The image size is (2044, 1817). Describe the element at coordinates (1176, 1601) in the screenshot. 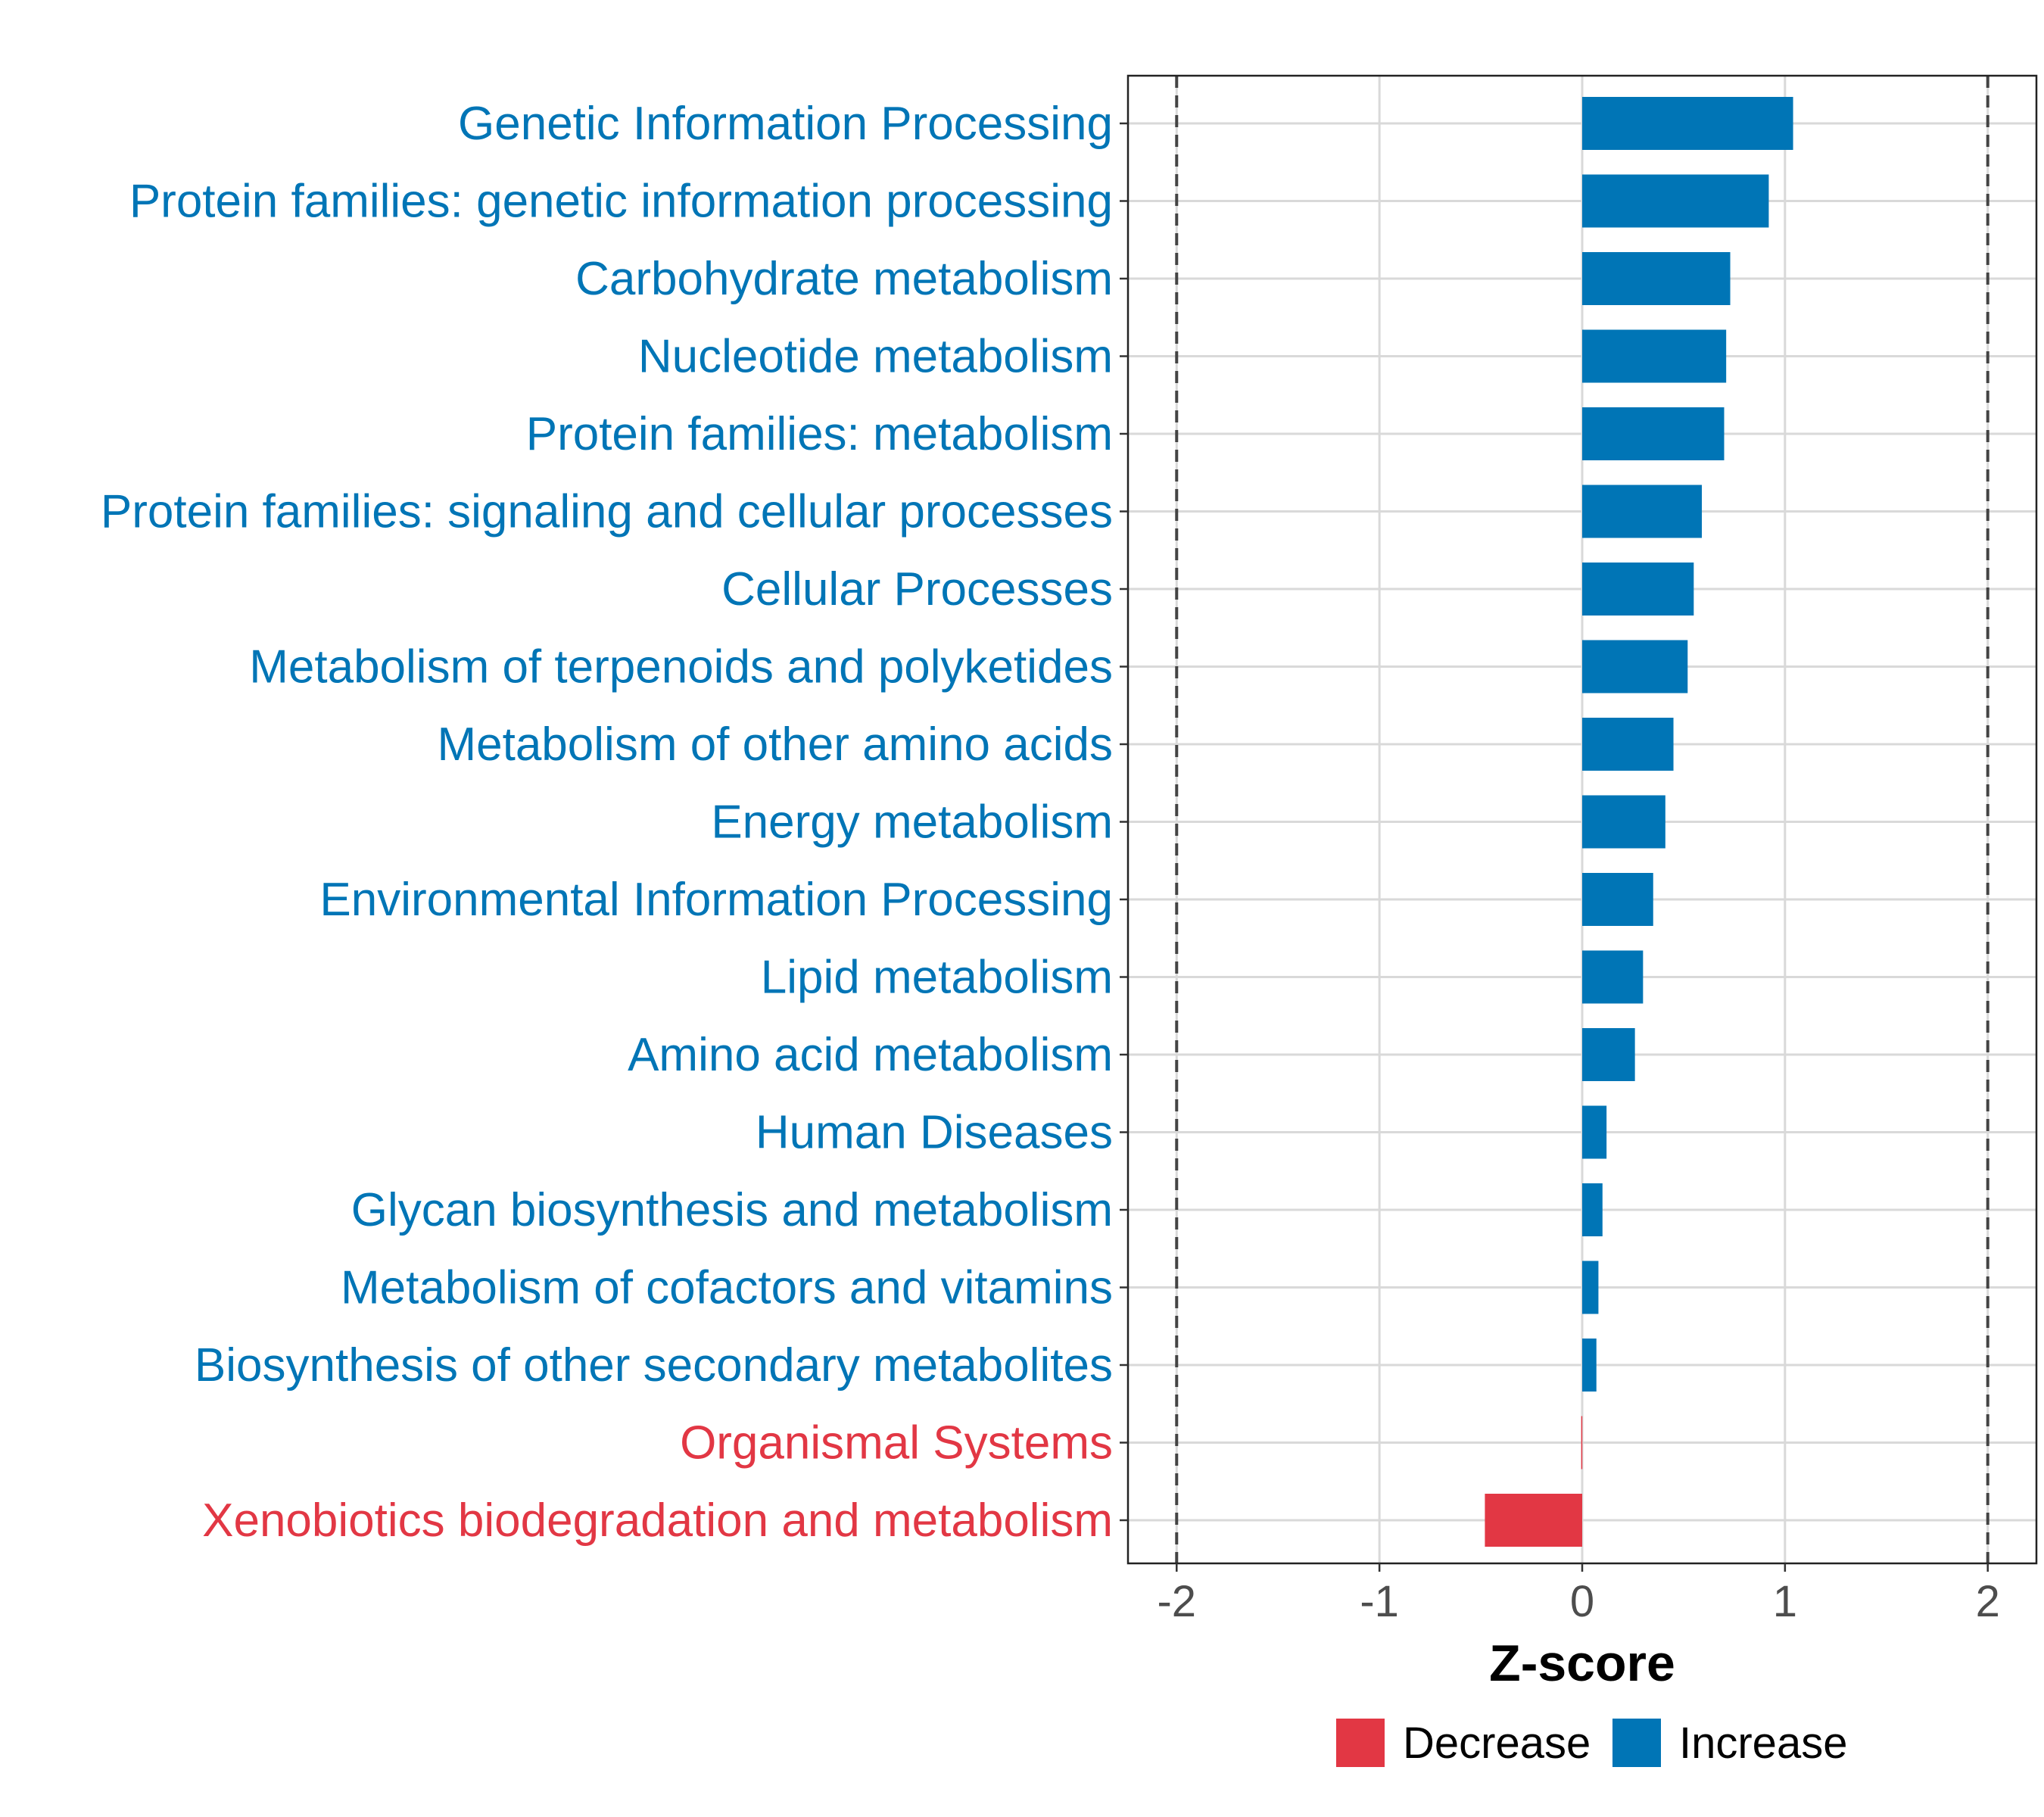

I see `x-tick-label: -2` at that location.